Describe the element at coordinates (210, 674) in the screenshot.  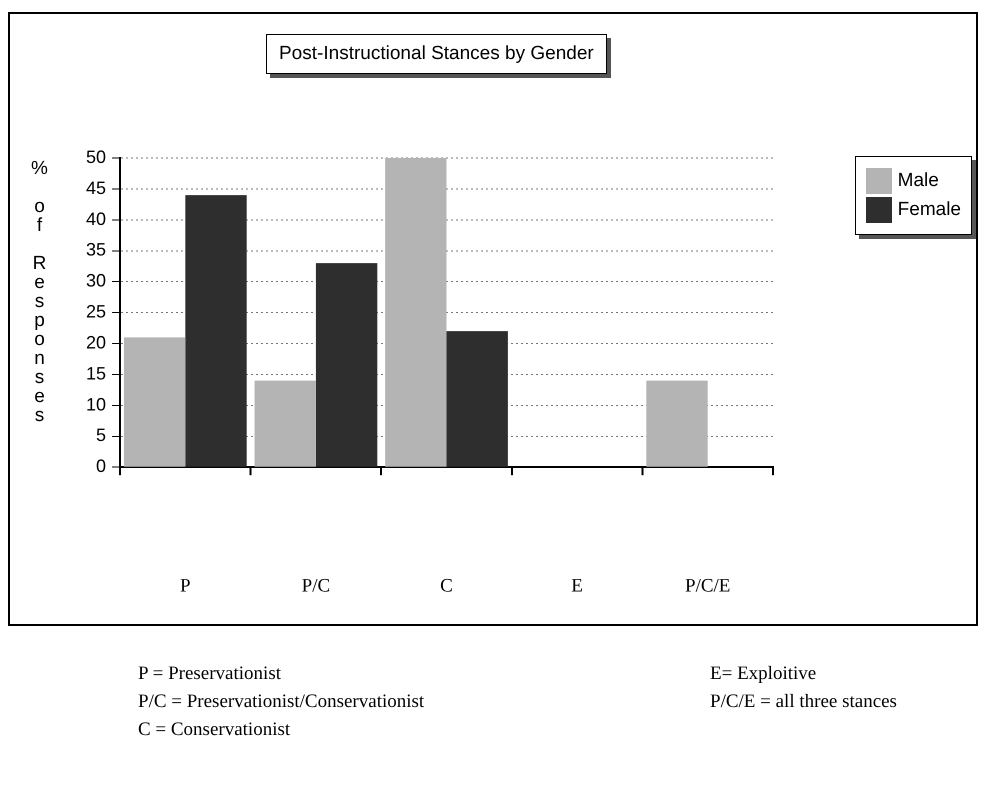
I see `text: P = Preservationist` at that location.